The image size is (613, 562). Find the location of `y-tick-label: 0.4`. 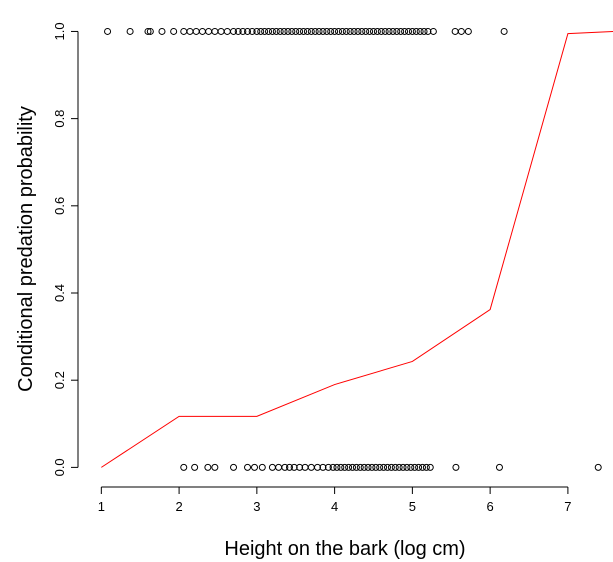

y-tick-label: 0.4 is located at coordinates (59, 293).